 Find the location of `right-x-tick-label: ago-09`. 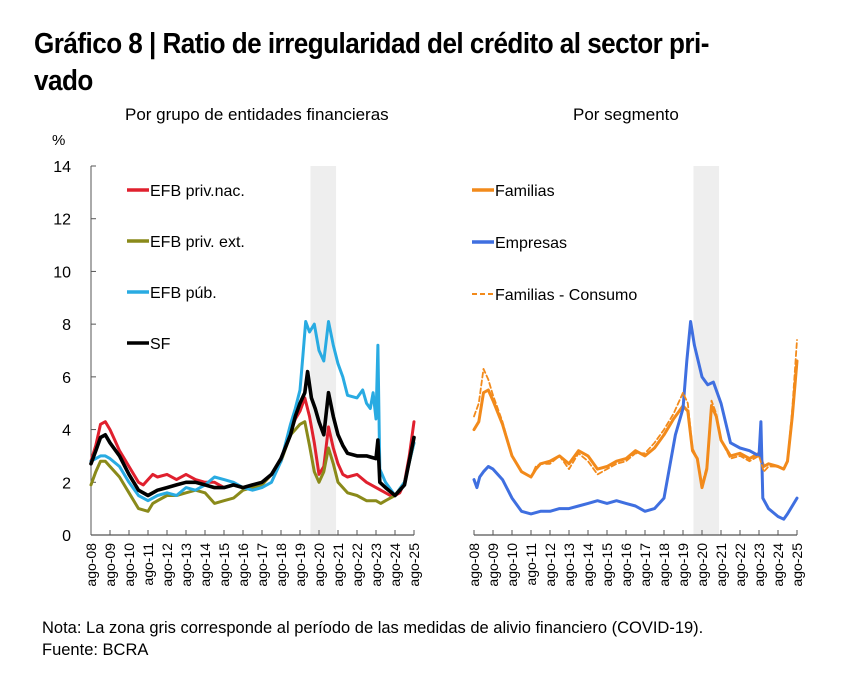

right-x-tick-label: ago-09 is located at coordinates (493, 565).